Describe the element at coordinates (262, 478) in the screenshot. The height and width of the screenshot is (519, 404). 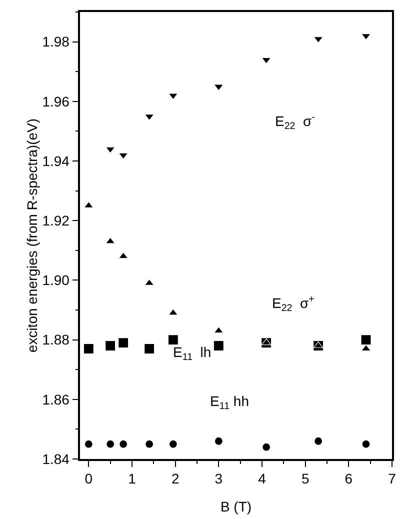
I see `x-tick-label: 4` at that location.